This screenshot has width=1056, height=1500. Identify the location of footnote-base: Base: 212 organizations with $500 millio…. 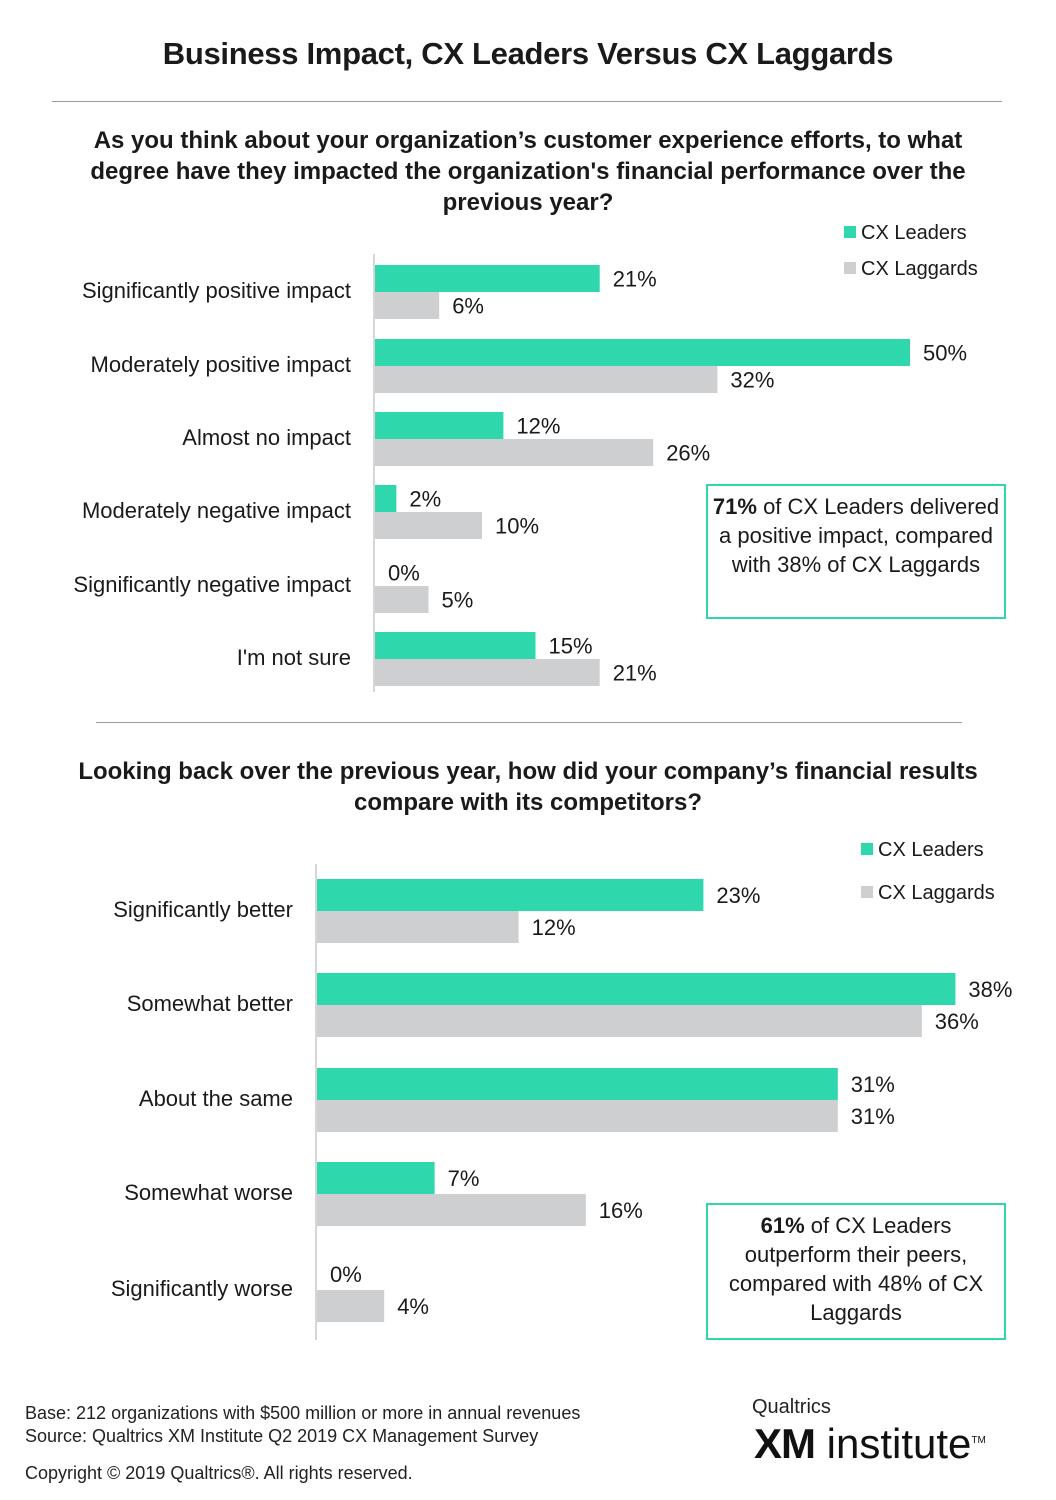
(303, 1413).